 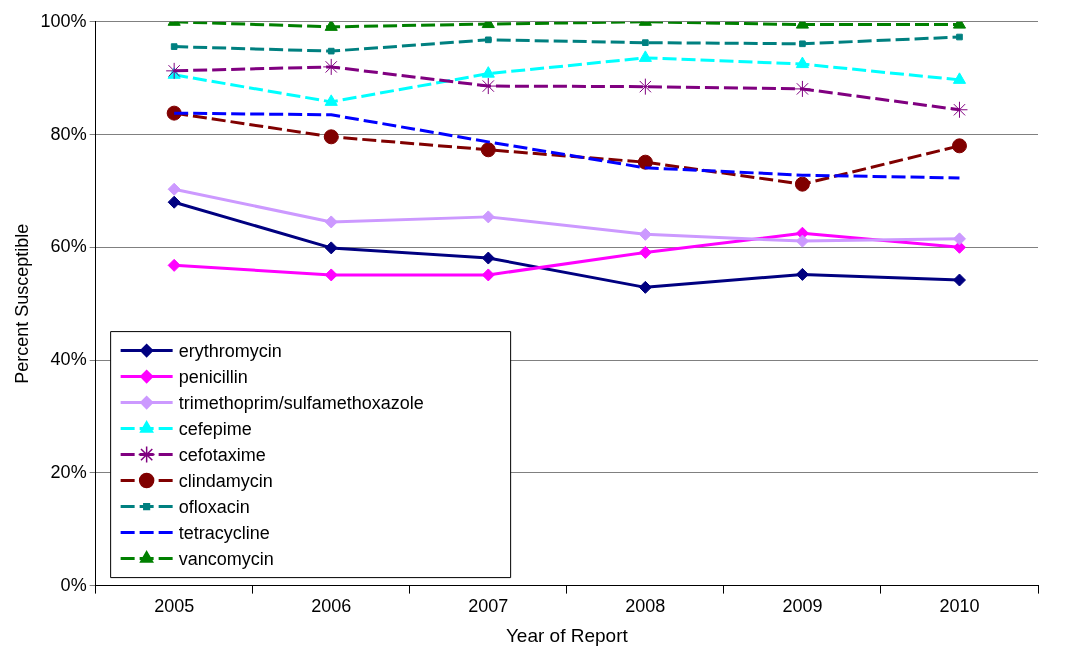 What do you see at coordinates (68, 471) in the screenshot?
I see `y-tick-label: 20%` at bounding box center [68, 471].